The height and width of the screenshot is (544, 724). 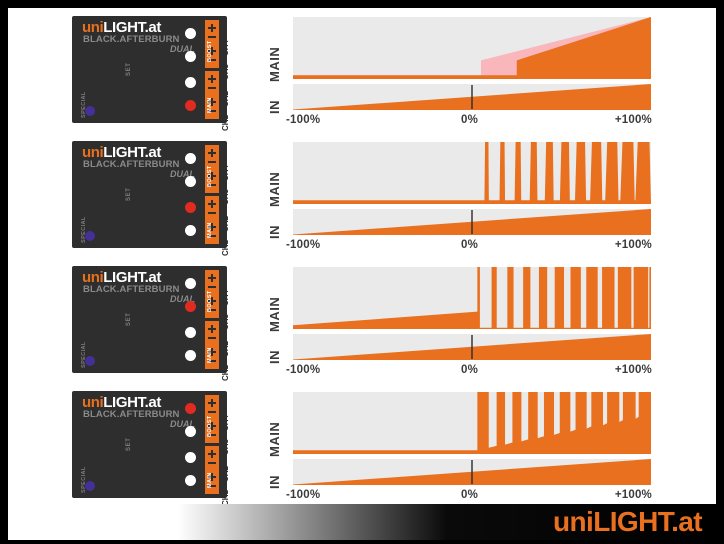 What do you see at coordinates (472, 63) in the screenshot?
I see `waveform-plot` at bounding box center [472, 63].